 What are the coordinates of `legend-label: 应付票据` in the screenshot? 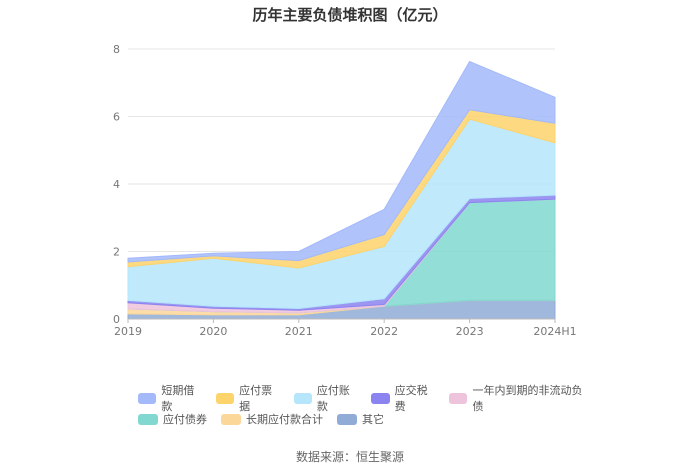 It's located at (256, 398).